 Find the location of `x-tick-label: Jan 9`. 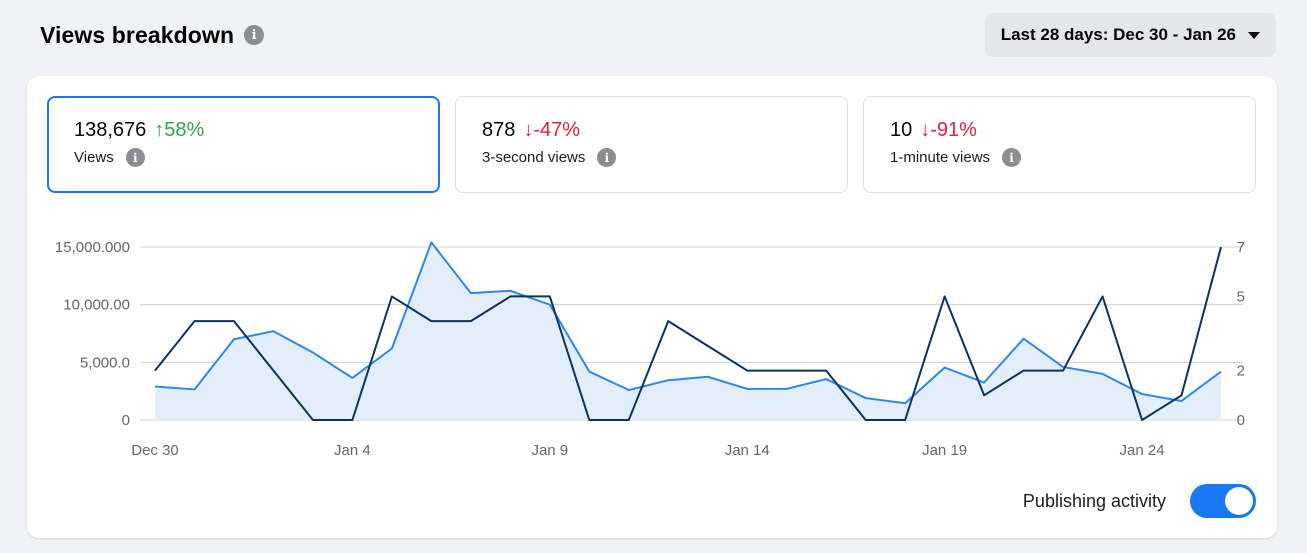

x-tick-label: Jan 9 is located at coordinates (549, 450).